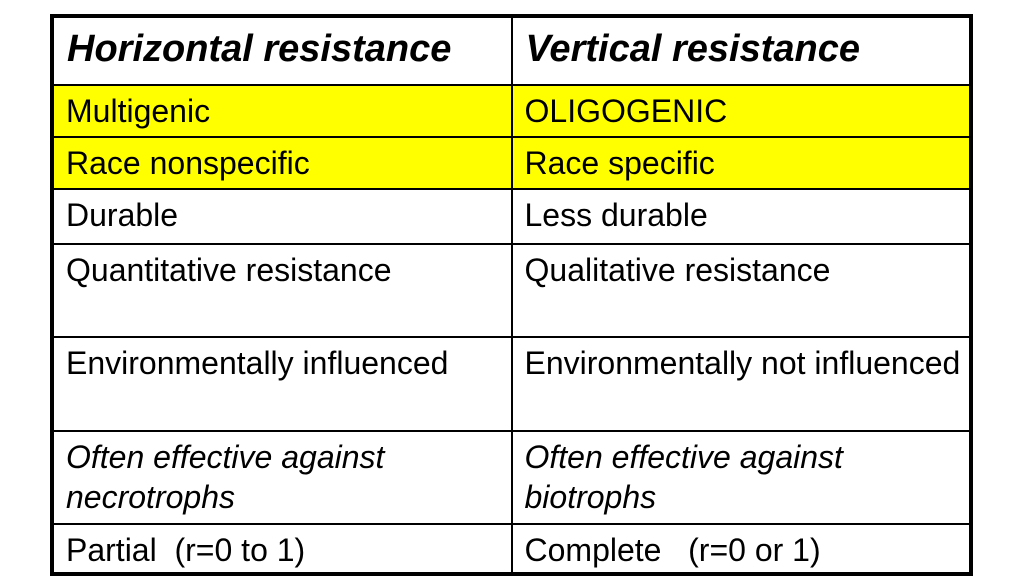 The width and height of the screenshot is (1024, 576). What do you see at coordinates (282, 549) in the screenshot?
I see `cell-horizontal: Partial (r=0 to 1)` at bounding box center [282, 549].